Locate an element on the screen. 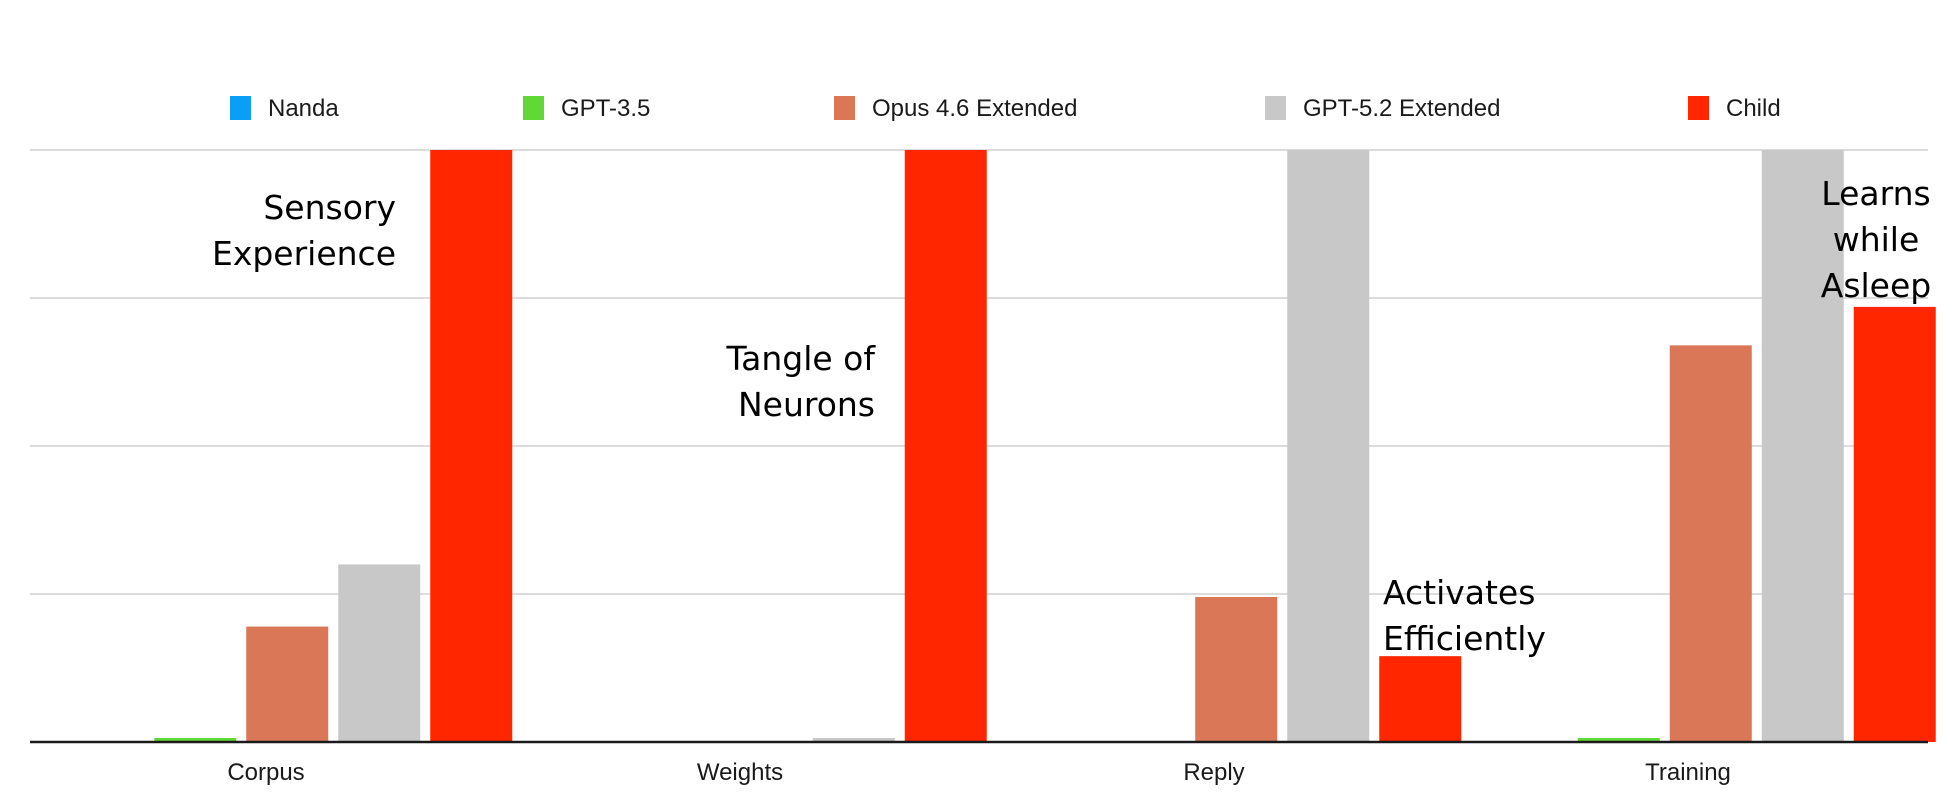 The width and height of the screenshot is (1949, 795). annotation-line: Asleep is located at coordinates (1876, 285).